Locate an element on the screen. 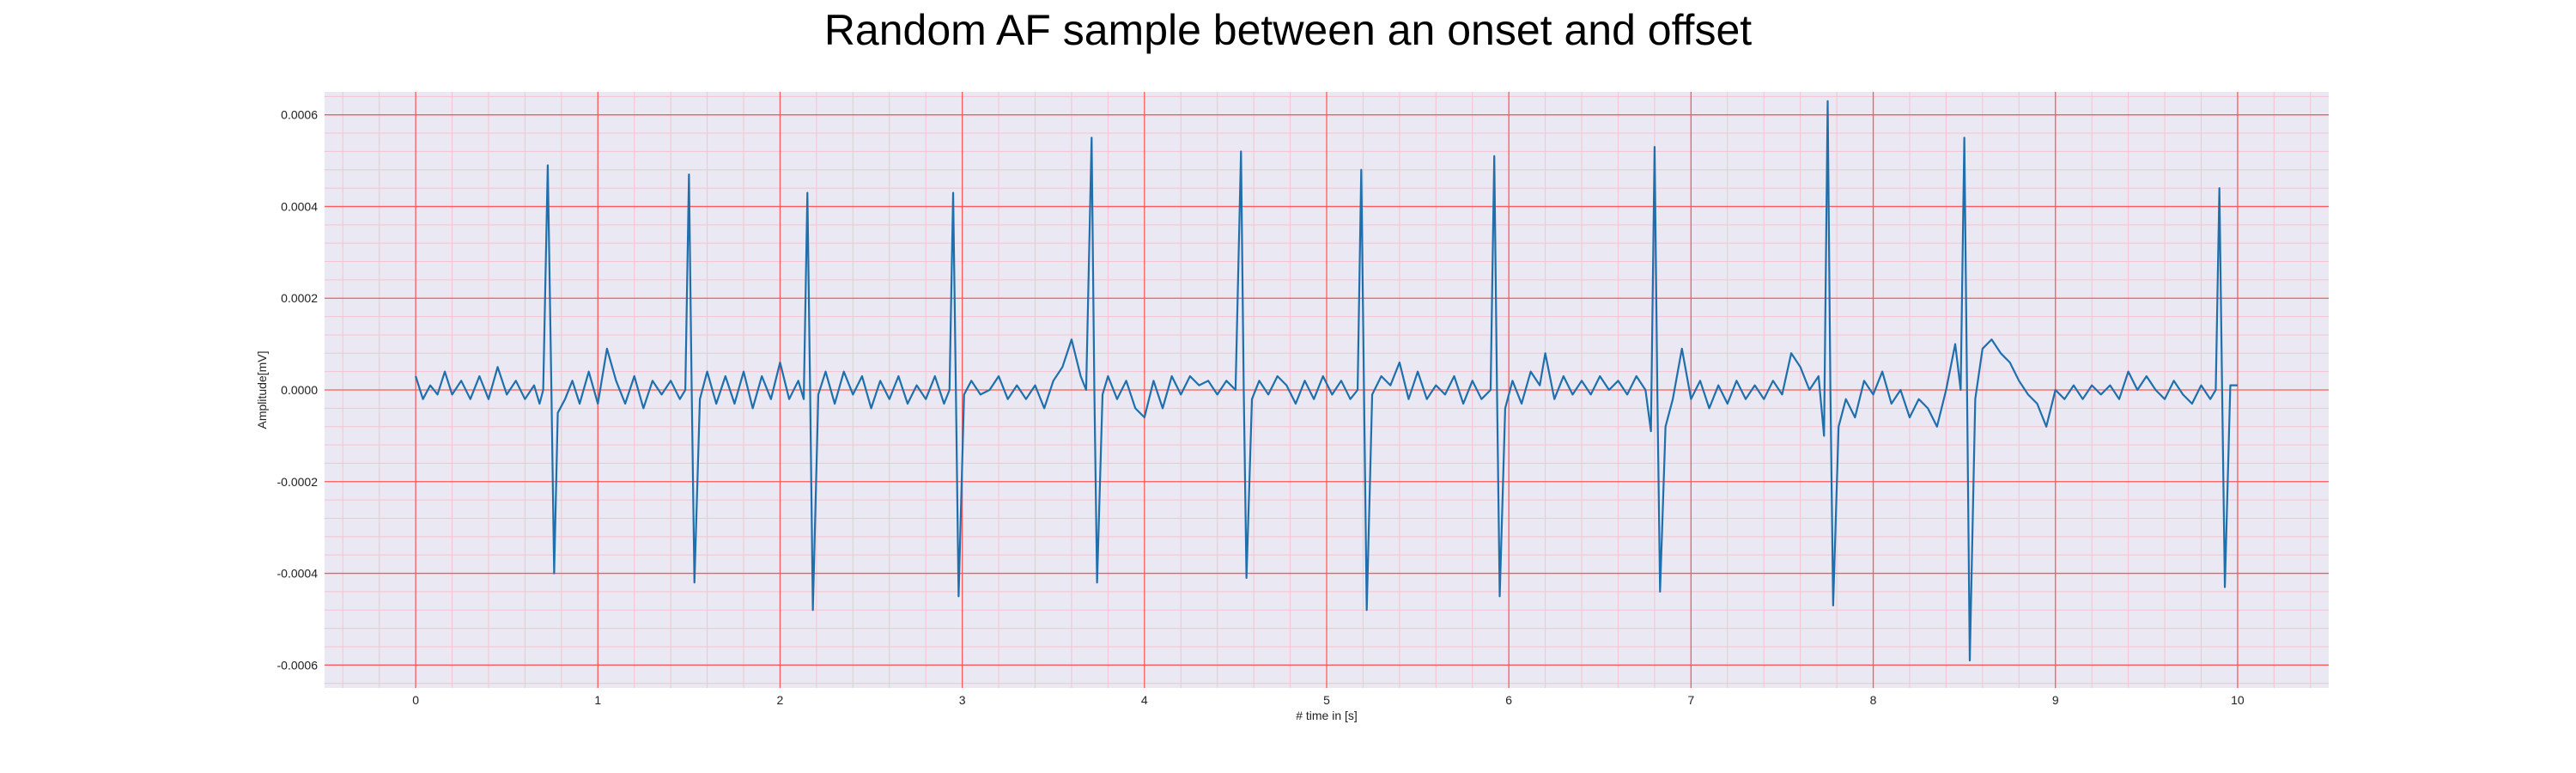 This screenshot has height=773, width=2576. x-tick-label: 9 is located at coordinates (2055, 700).